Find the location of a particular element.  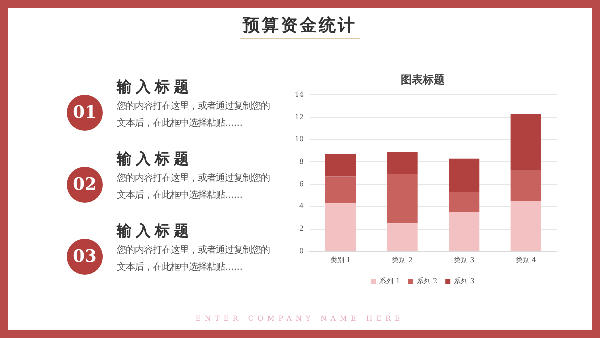

chart-title: 图表标题 is located at coordinates (423, 79).